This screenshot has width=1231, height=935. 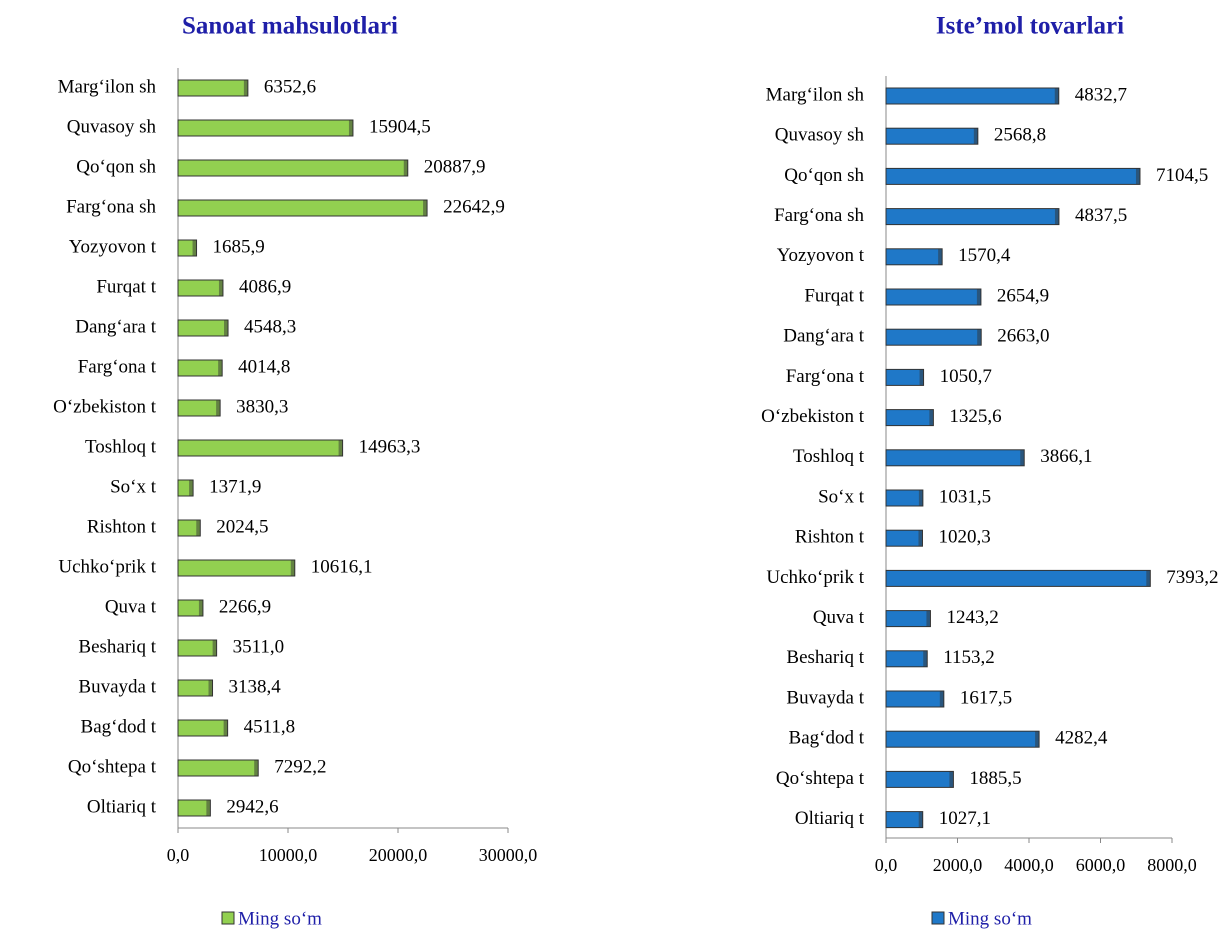 What do you see at coordinates (259, 646) in the screenshot?
I see `value-label: 3511,0` at bounding box center [259, 646].